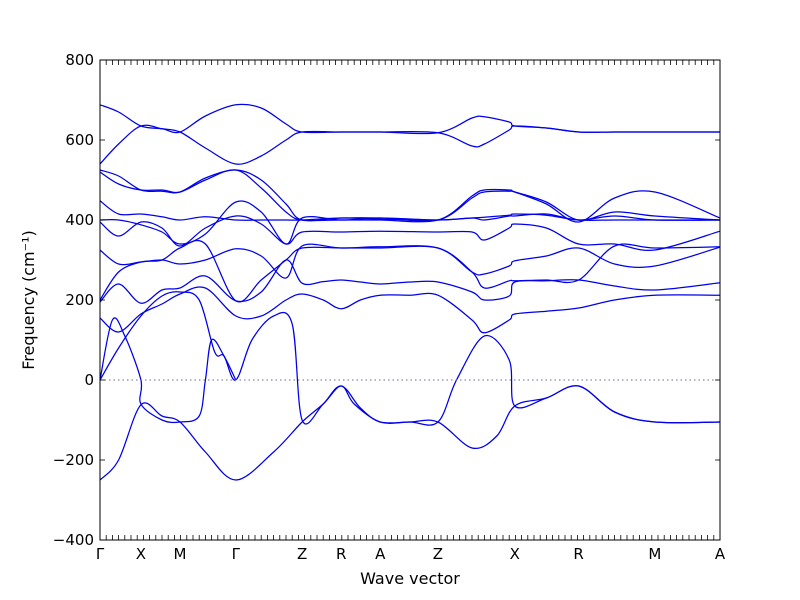 The height and width of the screenshot is (600, 800). Describe the element at coordinates (73, 460) in the screenshot. I see `y-tick-label: −200` at that location.